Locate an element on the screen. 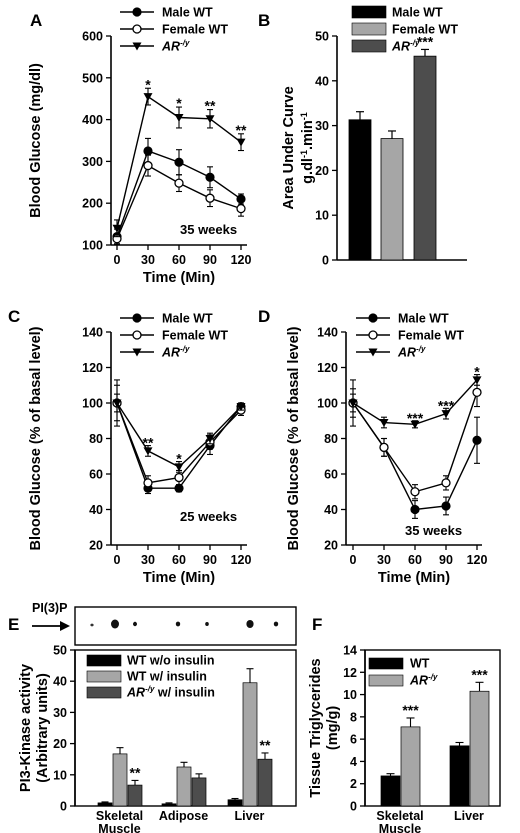  panel-label-e: E is located at coordinates (13, 624).